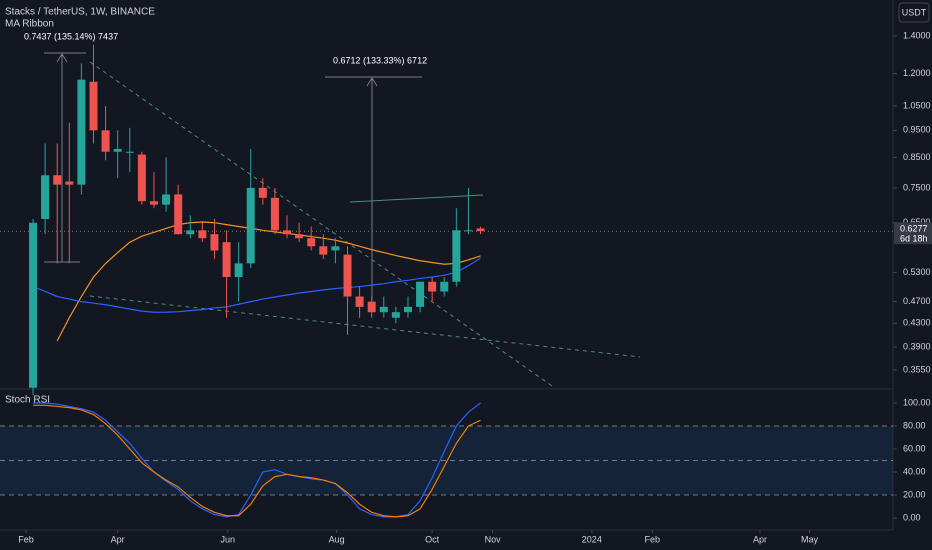  I want to click on measure-label: 0.7437 (135.14%) 7437, so click(71, 36).